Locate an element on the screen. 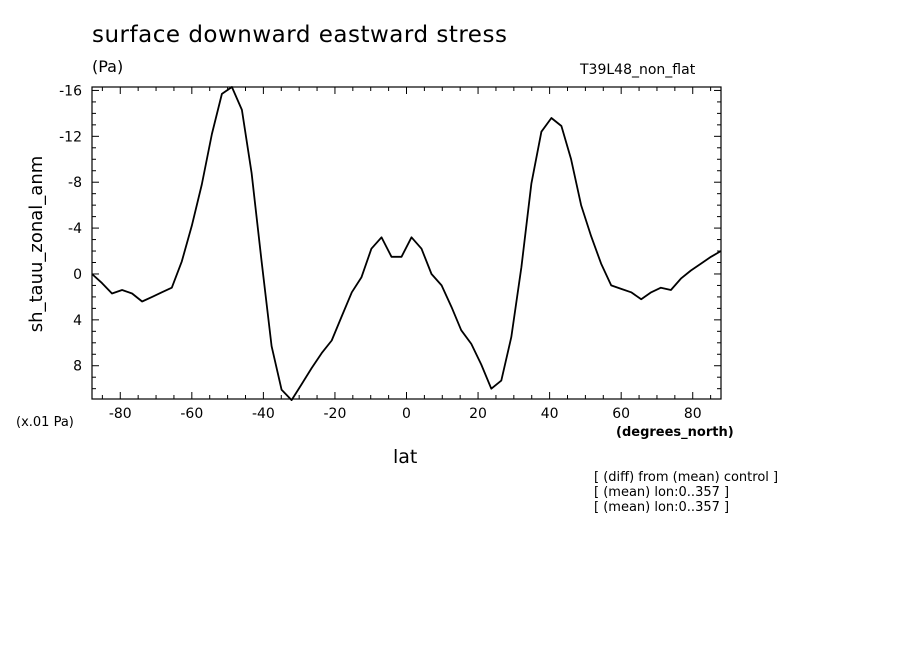 This screenshot has height=654, width=904. x-tick-label: -60 is located at coordinates (191, 414).